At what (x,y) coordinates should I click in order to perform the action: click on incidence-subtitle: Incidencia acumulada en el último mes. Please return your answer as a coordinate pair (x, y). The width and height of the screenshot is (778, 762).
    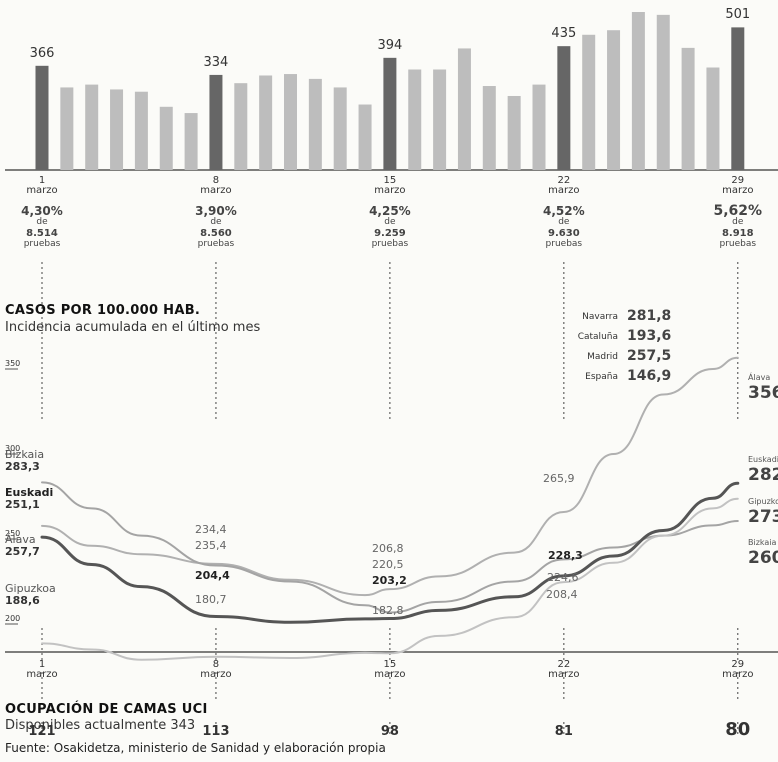
    Looking at the image, I should click on (133, 327).